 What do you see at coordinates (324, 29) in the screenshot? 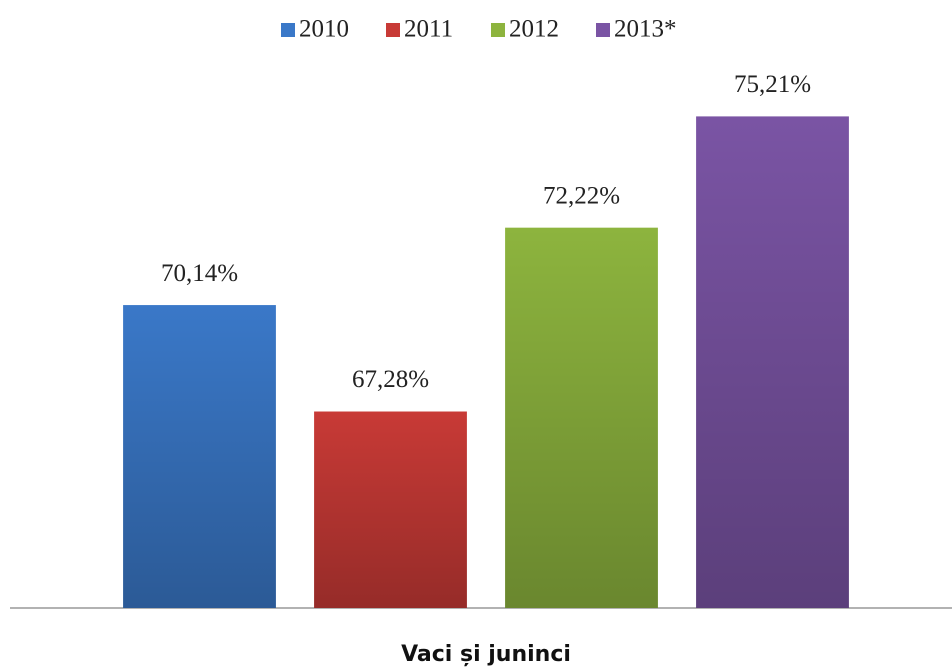
I see `legend-label: 2010` at bounding box center [324, 29].